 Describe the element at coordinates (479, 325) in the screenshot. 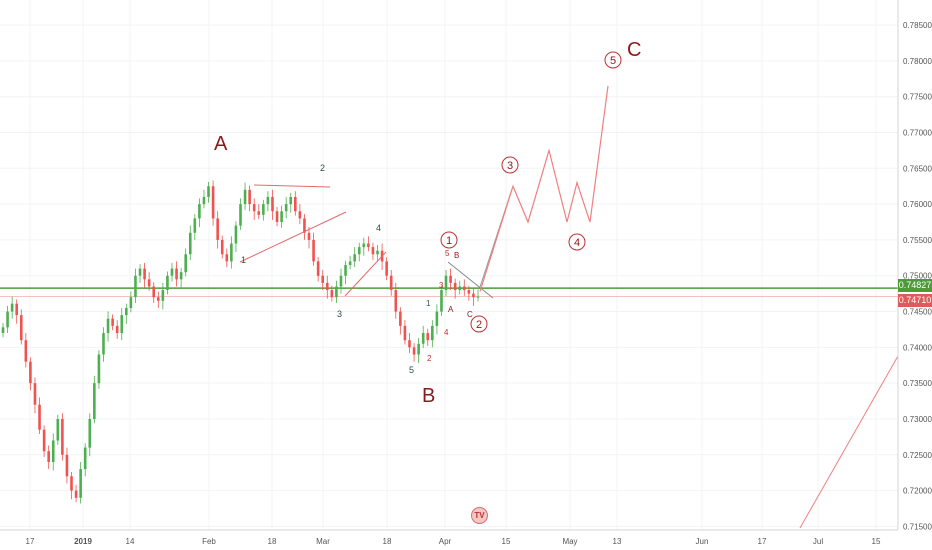

I see `svg-text: 2` at that location.